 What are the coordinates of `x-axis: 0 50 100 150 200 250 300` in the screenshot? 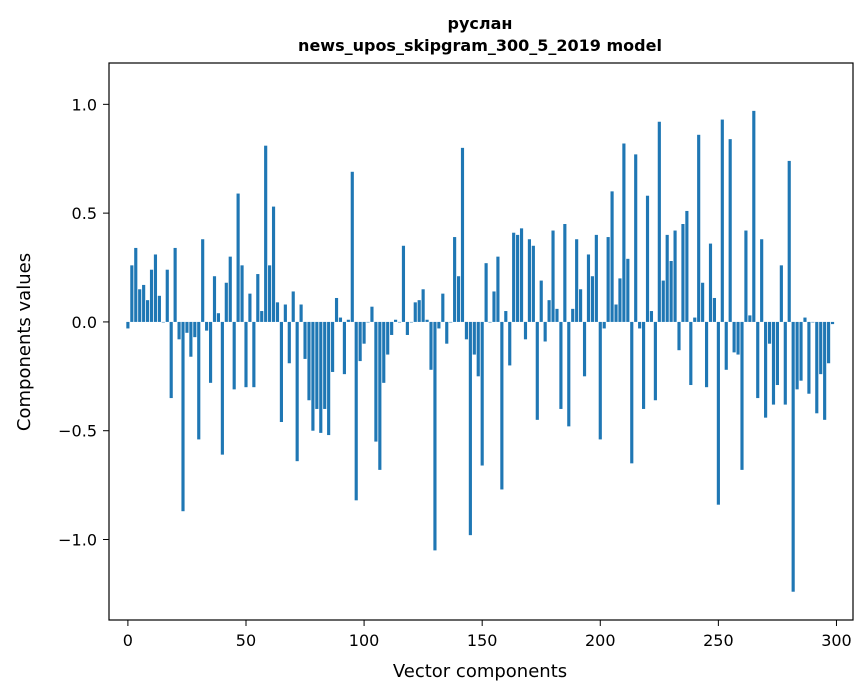 It's located at (487, 635).